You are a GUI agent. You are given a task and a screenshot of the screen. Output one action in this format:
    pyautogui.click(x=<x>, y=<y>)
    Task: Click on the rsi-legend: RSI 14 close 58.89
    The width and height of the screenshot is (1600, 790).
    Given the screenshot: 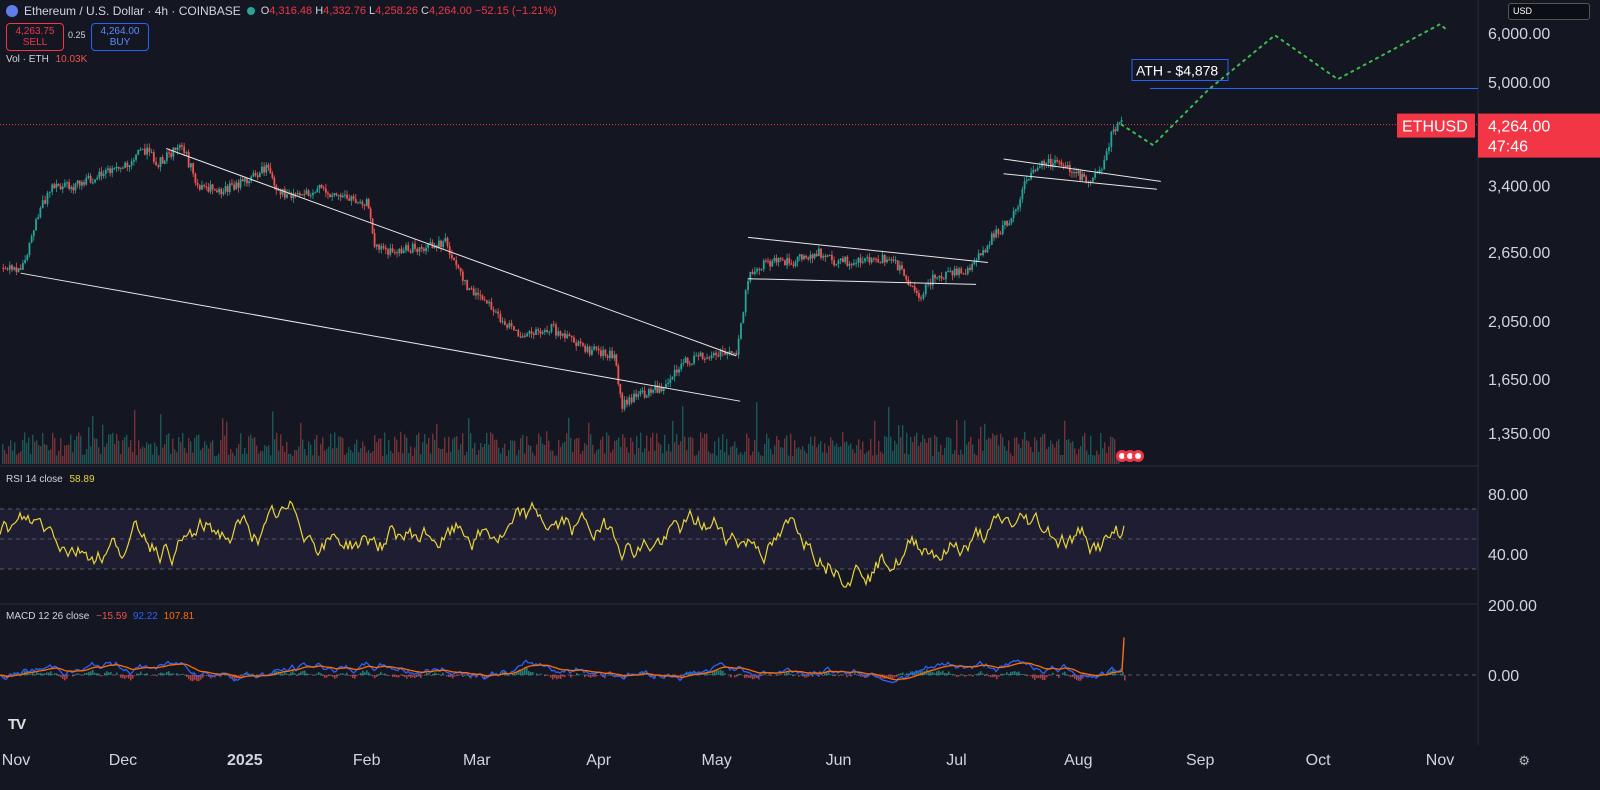 What is the action you would take?
    pyautogui.click(x=50, y=479)
    